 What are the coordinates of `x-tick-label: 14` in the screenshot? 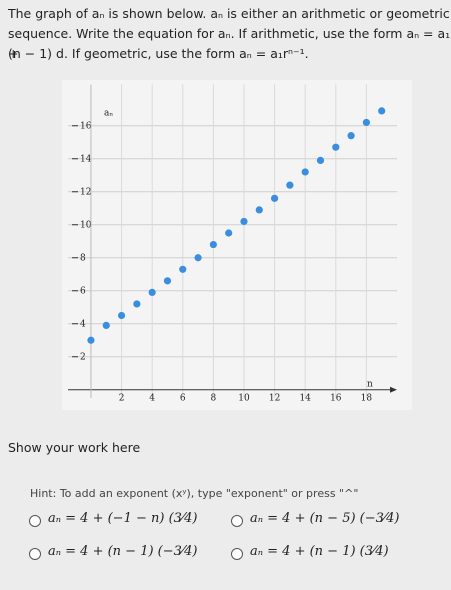 It's located at (305, 398).